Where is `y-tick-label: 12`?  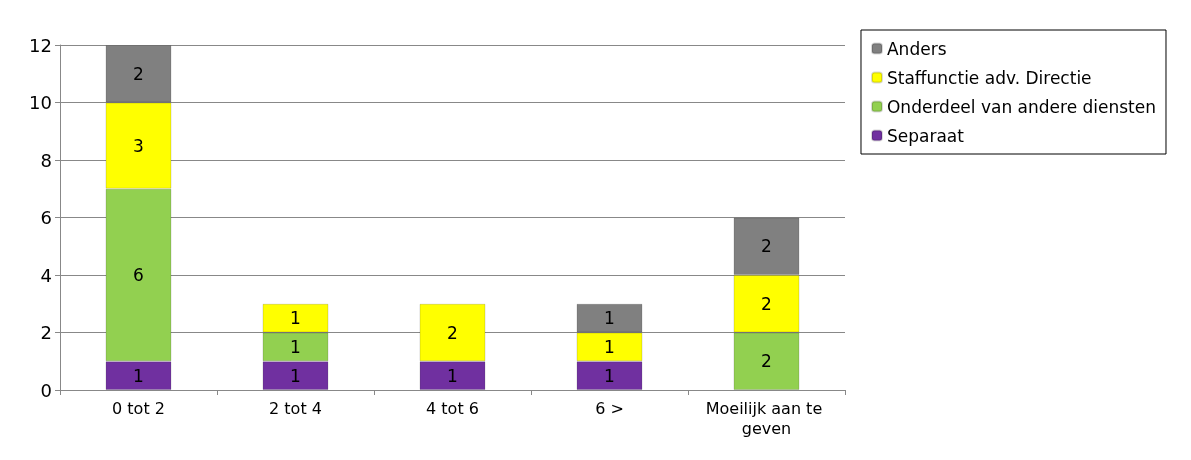
y-tick-label: 12 is located at coordinates (40, 45).